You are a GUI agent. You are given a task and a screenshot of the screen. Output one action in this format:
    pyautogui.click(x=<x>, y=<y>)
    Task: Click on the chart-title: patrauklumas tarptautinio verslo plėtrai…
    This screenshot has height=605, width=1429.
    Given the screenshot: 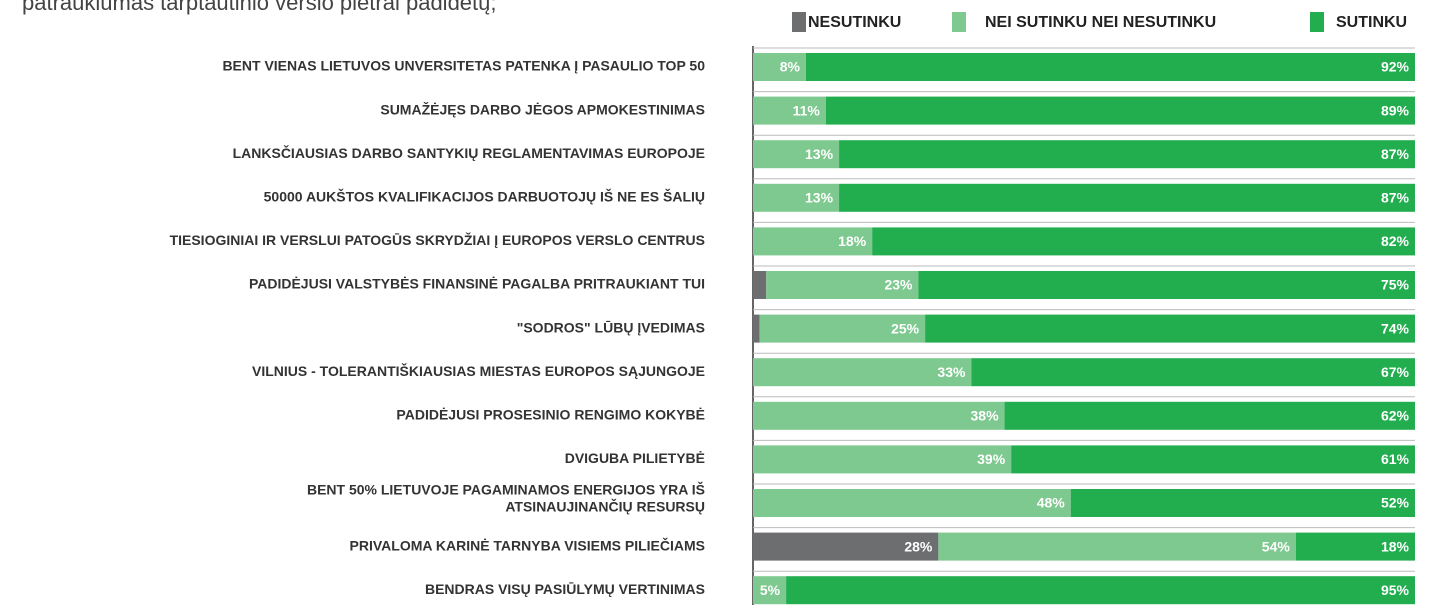 What is the action you would take?
    pyautogui.click(x=259, y=7)
    